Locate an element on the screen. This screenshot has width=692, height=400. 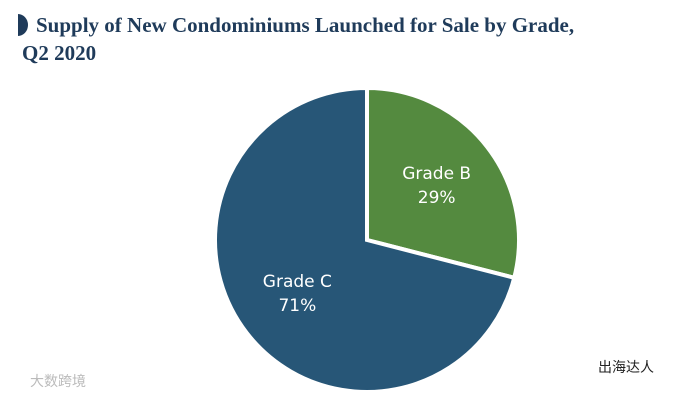
value-label: 71% is located at coordinates (297, 306).